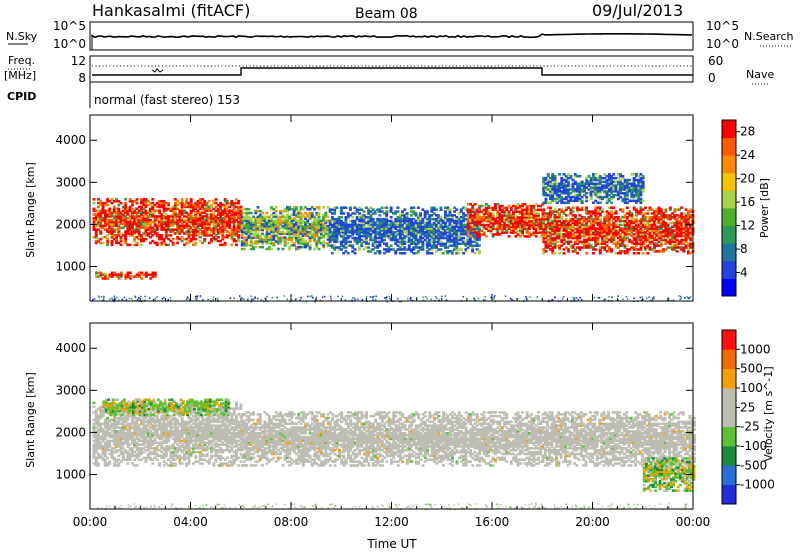  Describe the element at coordinates (21, 60) in the screenshot. I see `freq-label: Freq.` at that location.